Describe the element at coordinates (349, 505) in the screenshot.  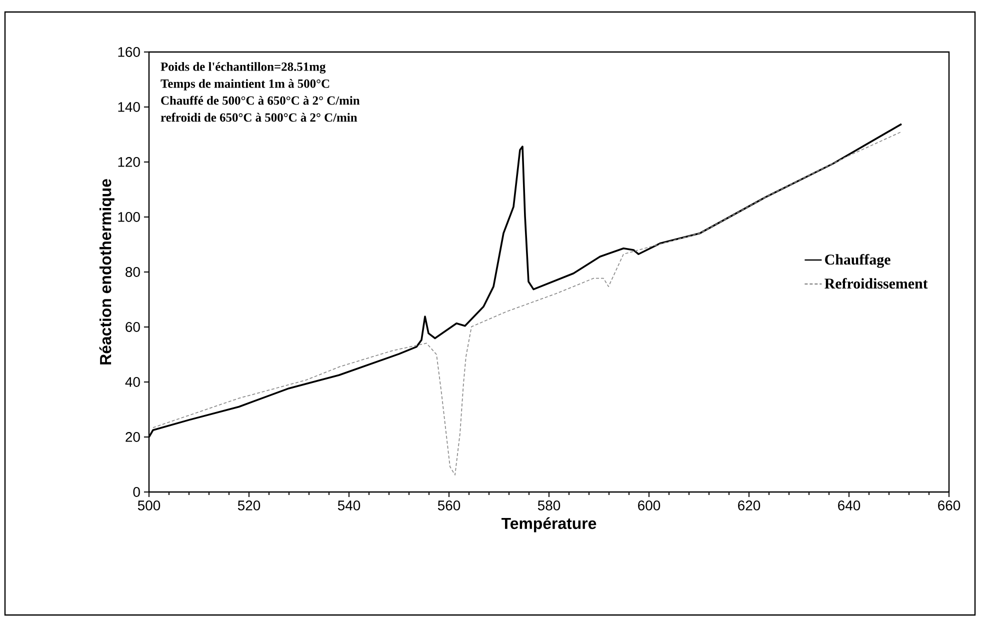
I see `x-tick-label: 540` at that location.